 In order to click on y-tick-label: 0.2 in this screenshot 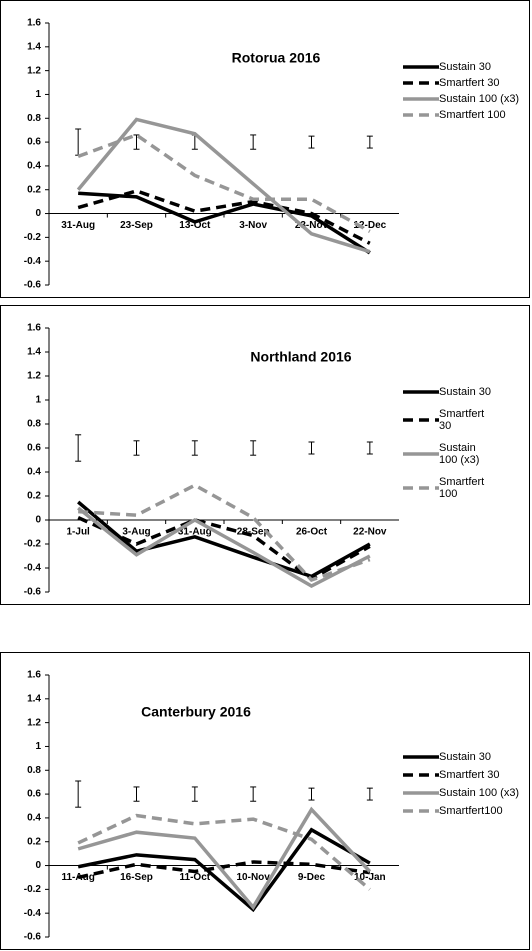, I will do `click(34, 841)`.